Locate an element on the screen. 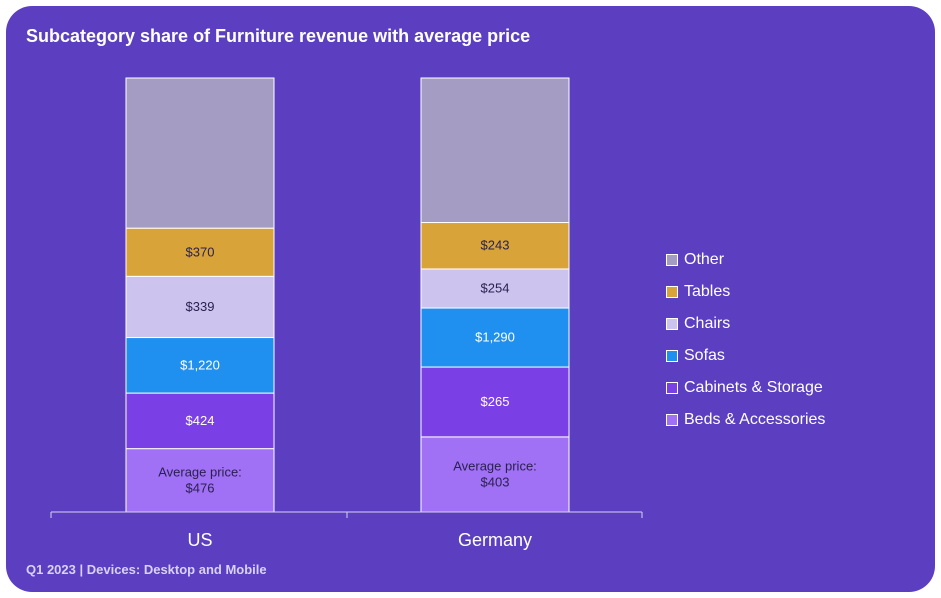  bar-segment-germany-cabinets-storage is located at coordinates (495, 402).